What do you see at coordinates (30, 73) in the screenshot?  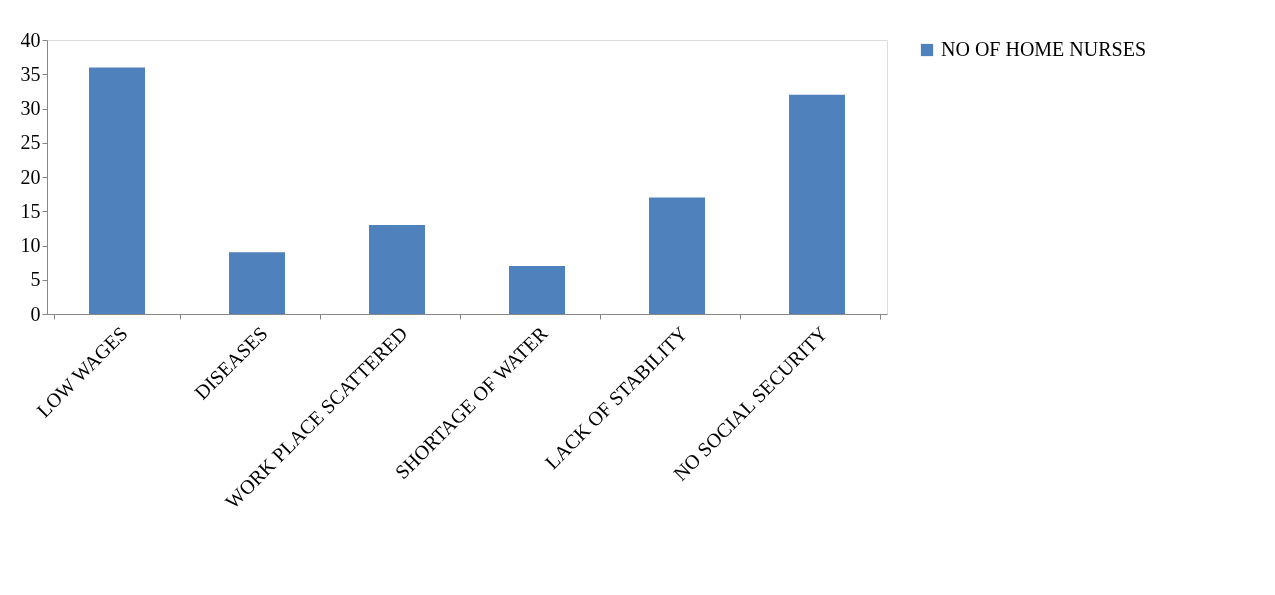 I see `y-tick-label: 35` at bounding box center [30, 73].